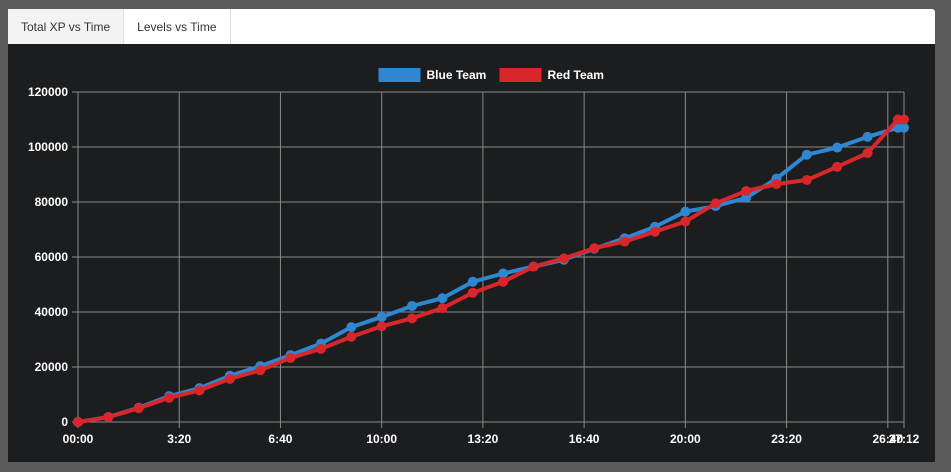  What do you see at coordinates (48, 92) in the screenshot?
I see `y-tick-label: 120000` at bounding box center [48, 92].